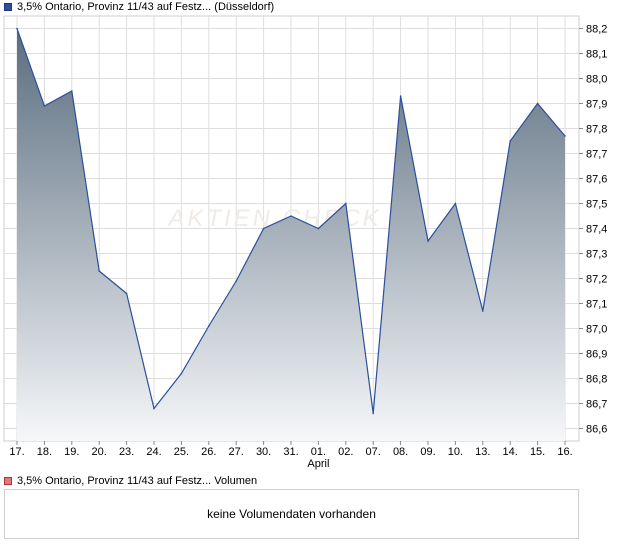 This screenshot has height=546, width=620. What do you see at coordinates (482, 452) in the screenshot?
I see `x-tick-label: 13.` at bounding box center [482, 452].